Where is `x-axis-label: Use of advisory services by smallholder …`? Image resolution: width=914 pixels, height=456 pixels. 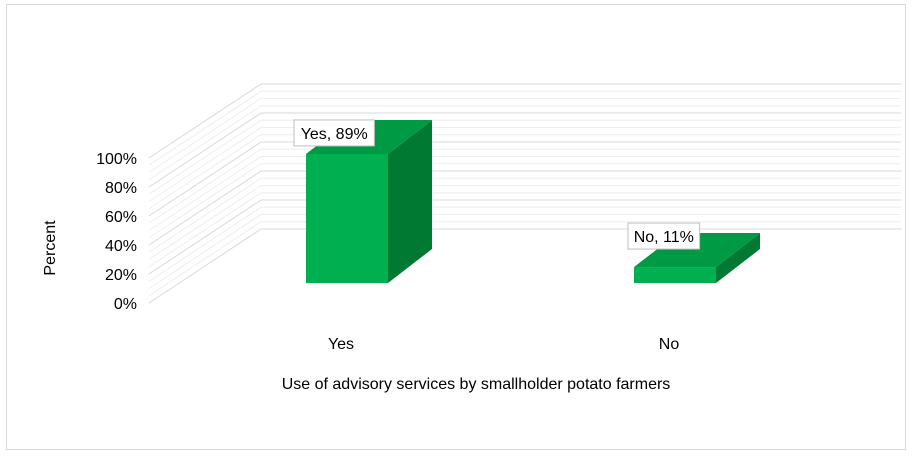
x-axis-label: Use of advisory services by smallholder … is located at coordinates (476, 384).